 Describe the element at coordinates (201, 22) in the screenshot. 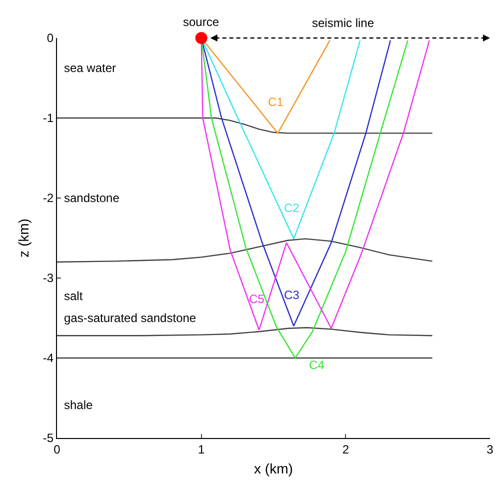

I see `annotation: source` at that location.